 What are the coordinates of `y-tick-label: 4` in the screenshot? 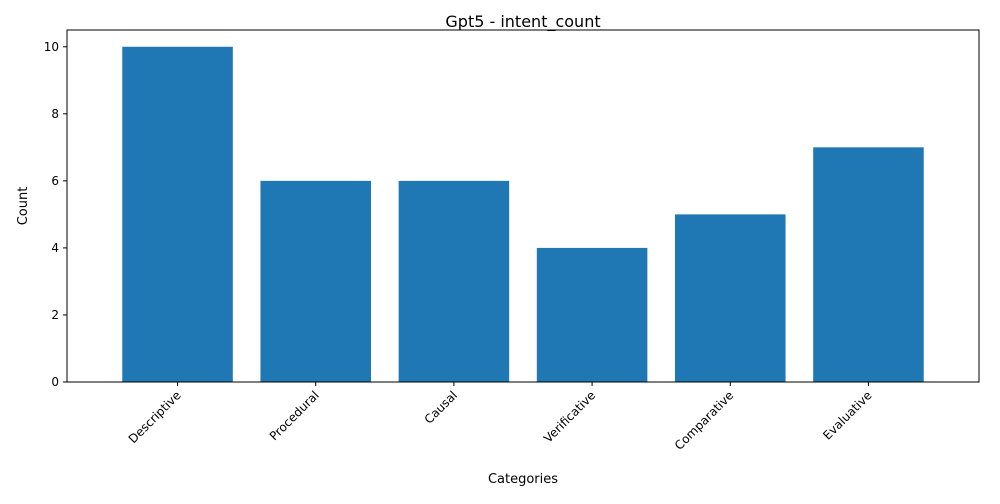 It's located at (55, 248).